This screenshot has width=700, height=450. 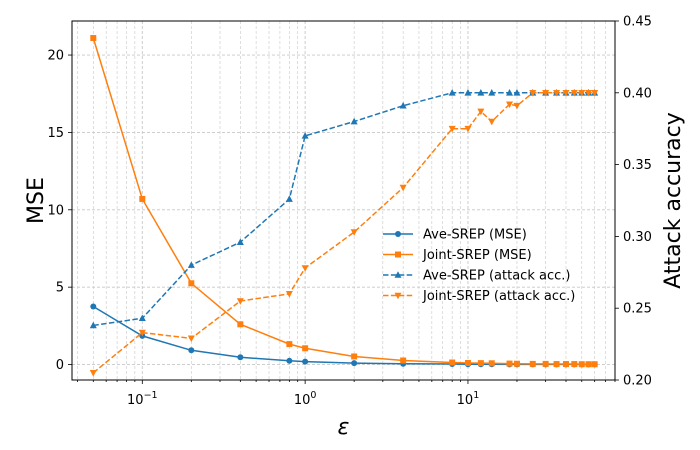 I want to click on y-tick-label-left: 0, so click(x=60, y=365).